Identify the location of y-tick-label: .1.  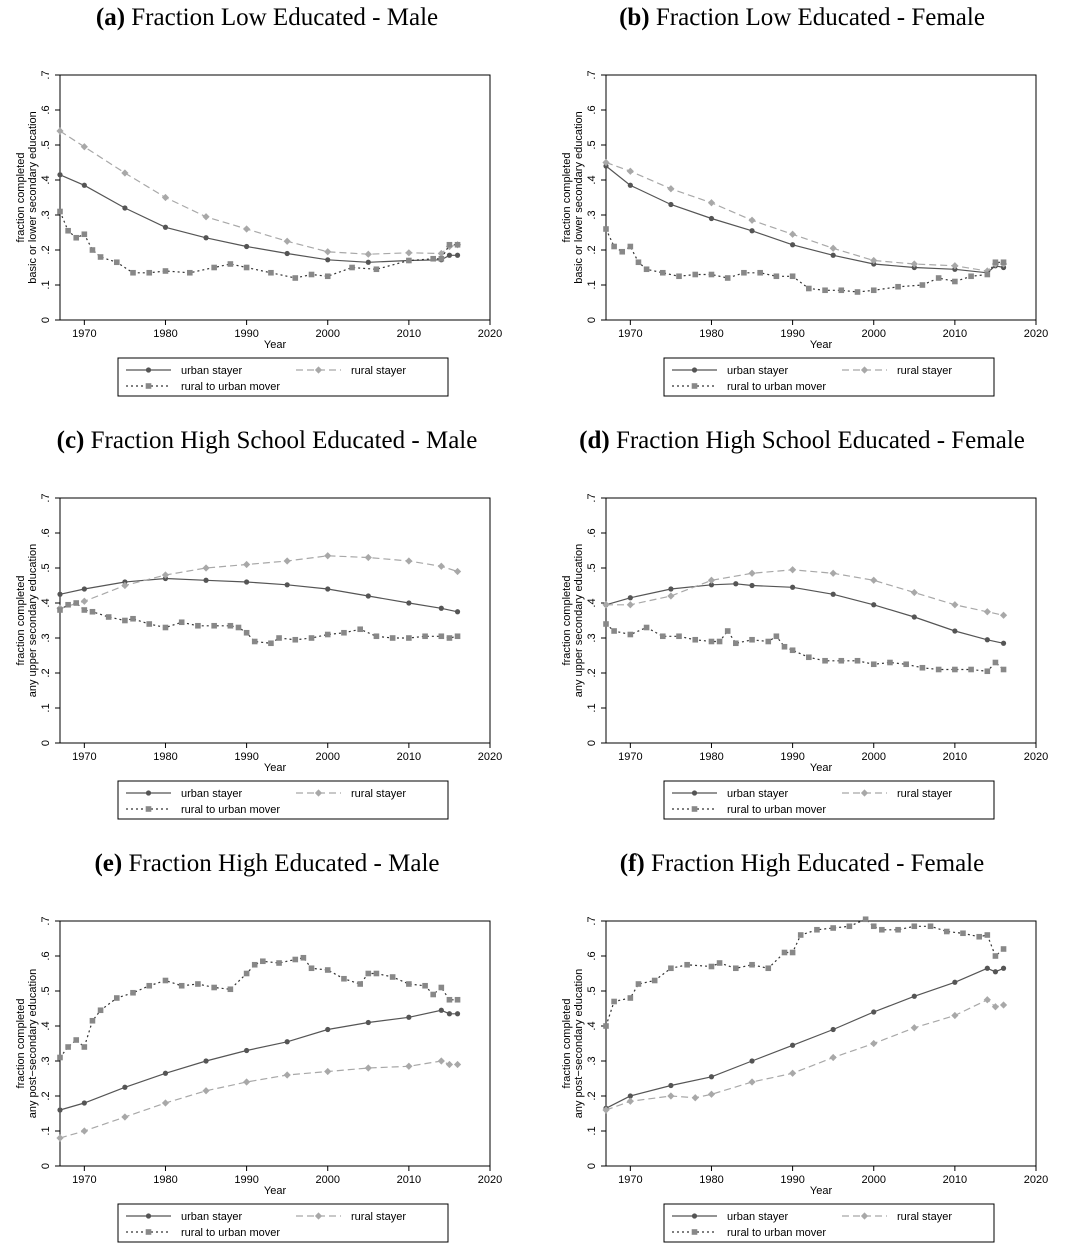
(592, 284).